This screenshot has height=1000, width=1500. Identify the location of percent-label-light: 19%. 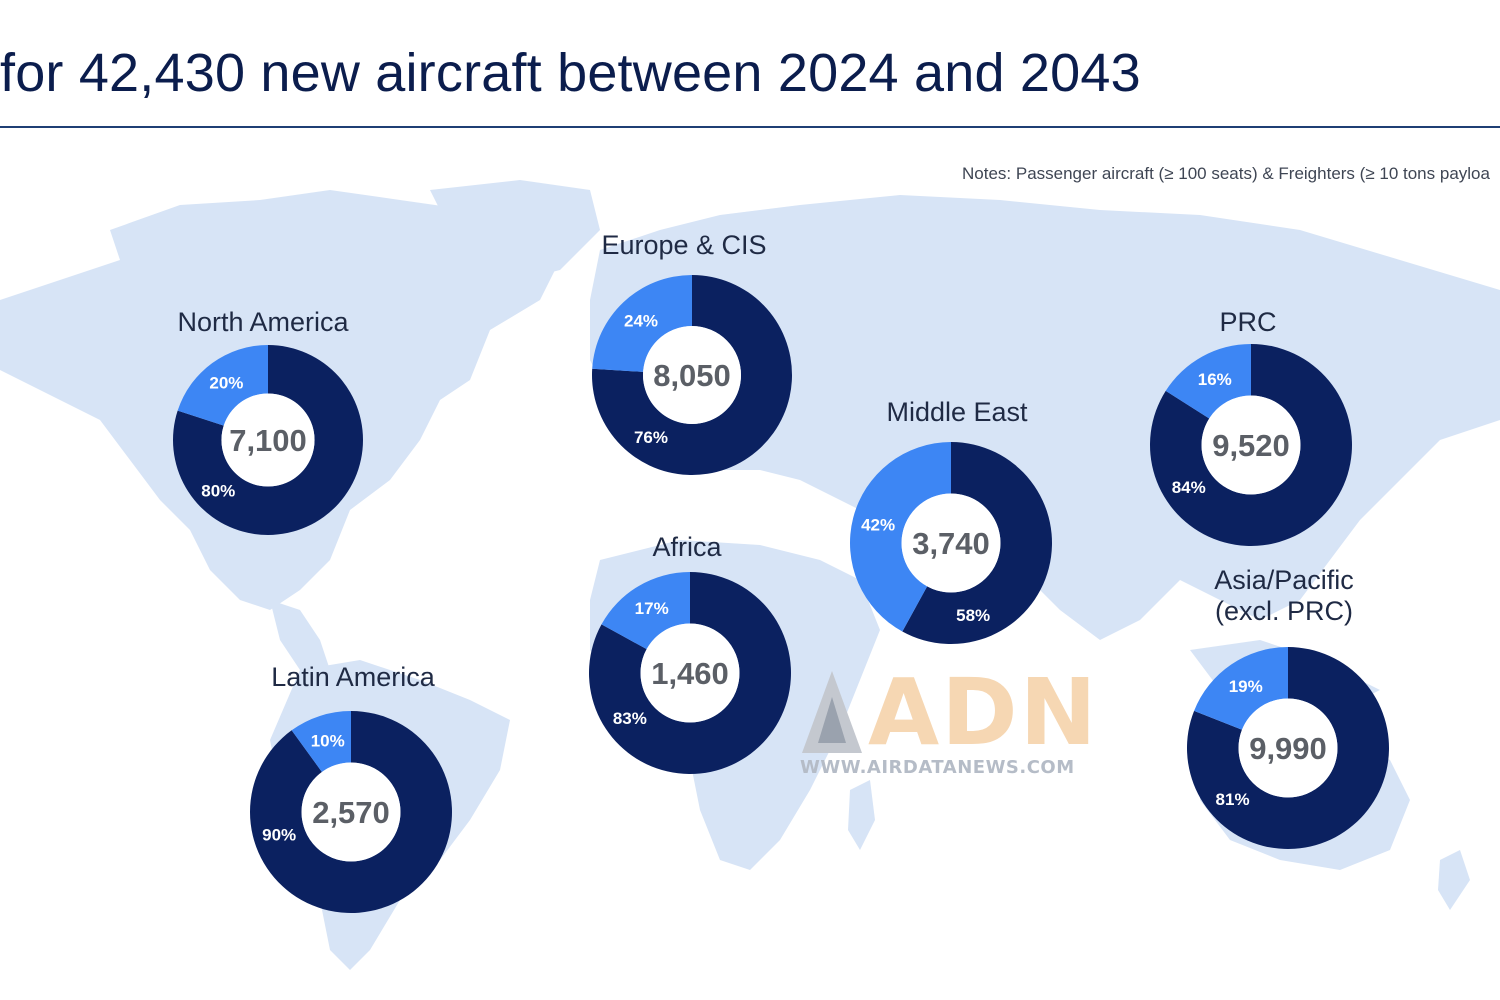
(1246, 686).